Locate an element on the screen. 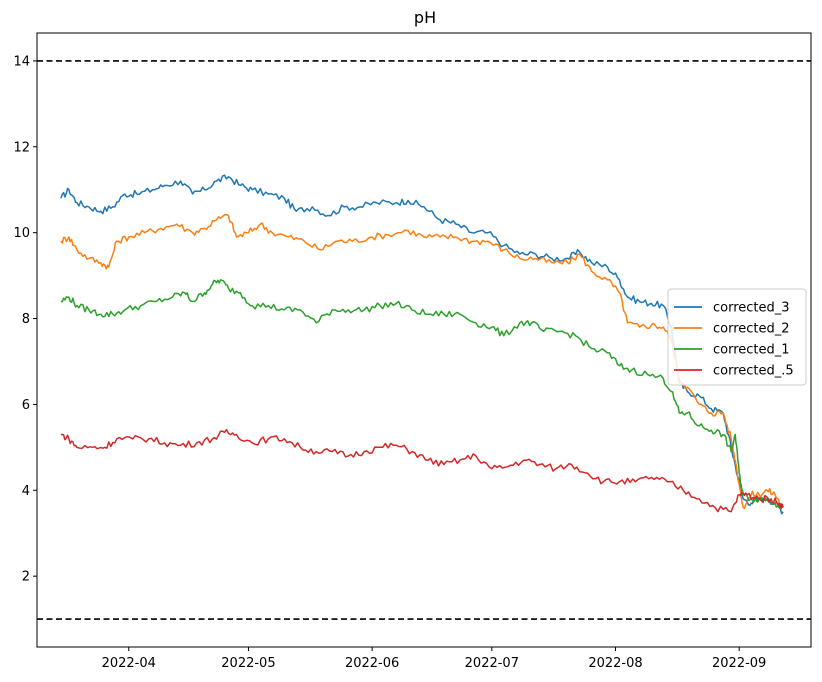  x-tick-label: 2022-09 is located at coordinates (739, 663).